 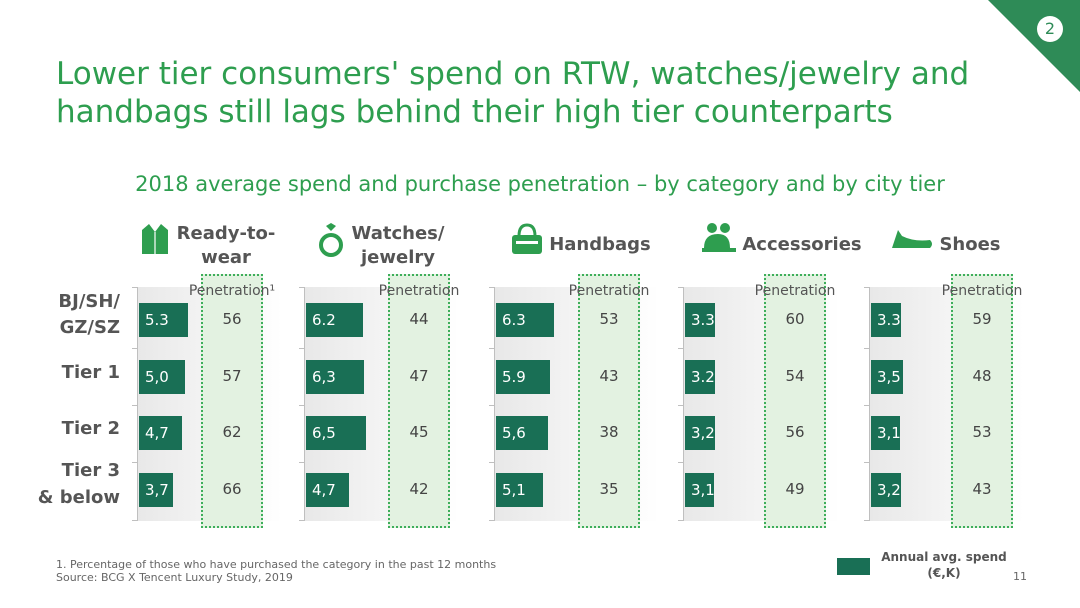 What do you see at coordinates (720, 241) in the screenshot?
I see `accessories-icon` at bounding box center [720, 241].